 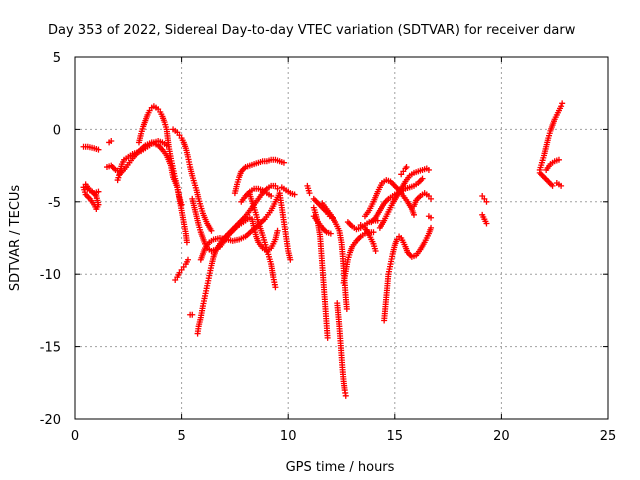 I want to click on data-point-arc-y, so click(x=346, y=308).